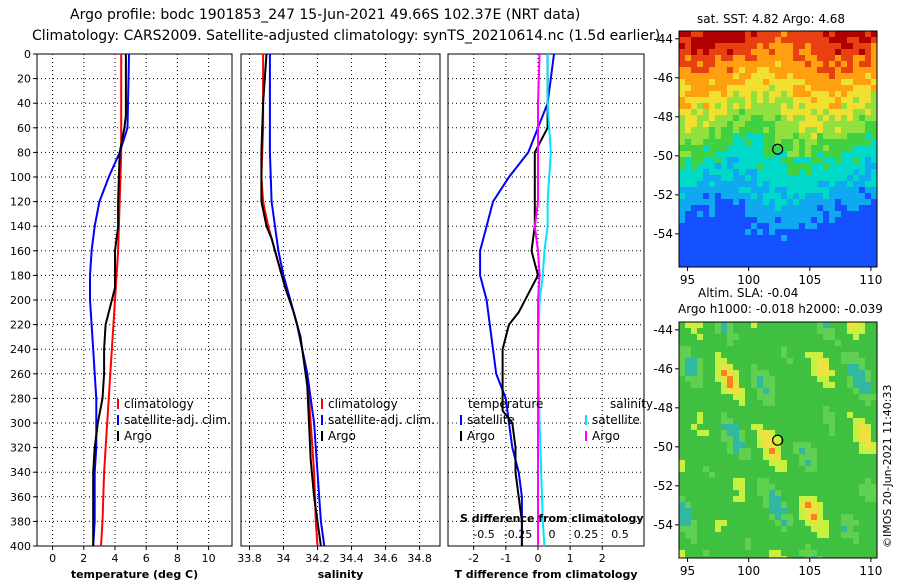 This screenshot has height=580, width=900. What do you see at coordinates (663, 156) in the screenshot?
I see `sst-lat-tick-label: -50` at bounding box center [663, 156].